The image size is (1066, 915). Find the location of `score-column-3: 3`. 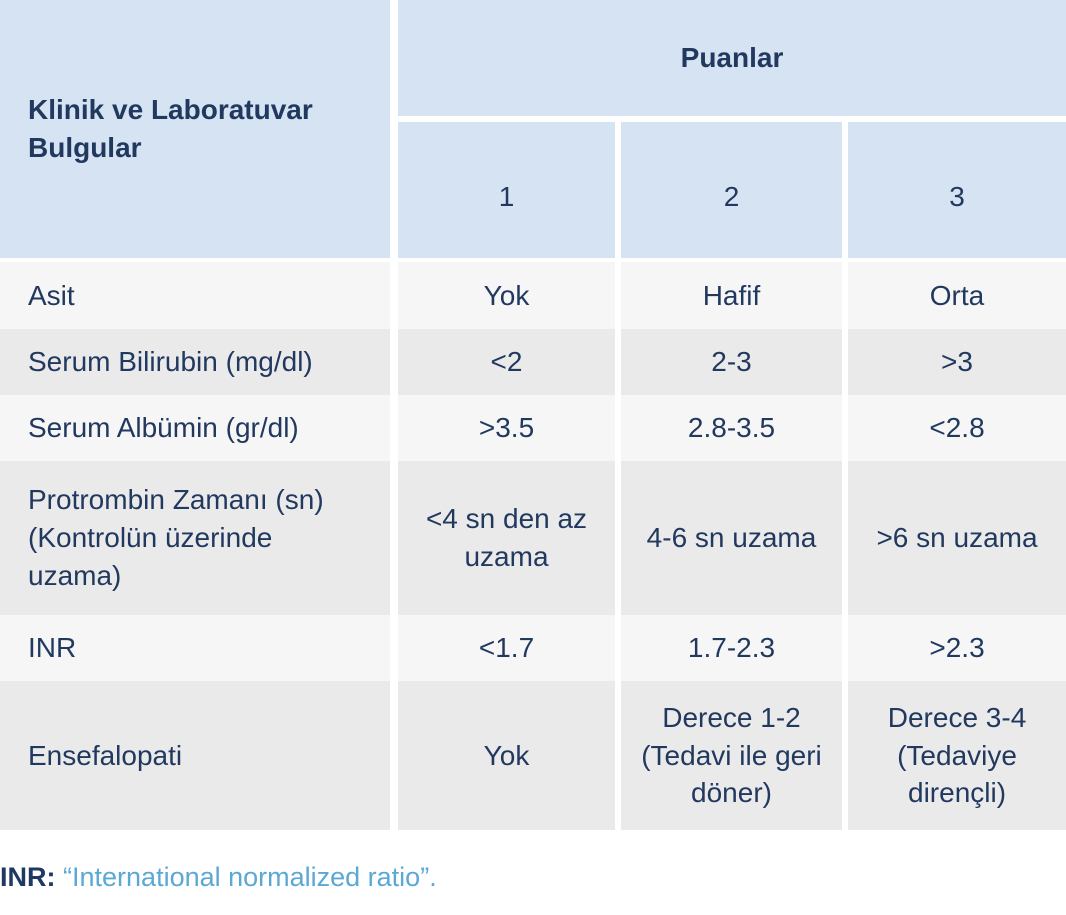

score-column-3: 3 is located at coordinates (957, 192).